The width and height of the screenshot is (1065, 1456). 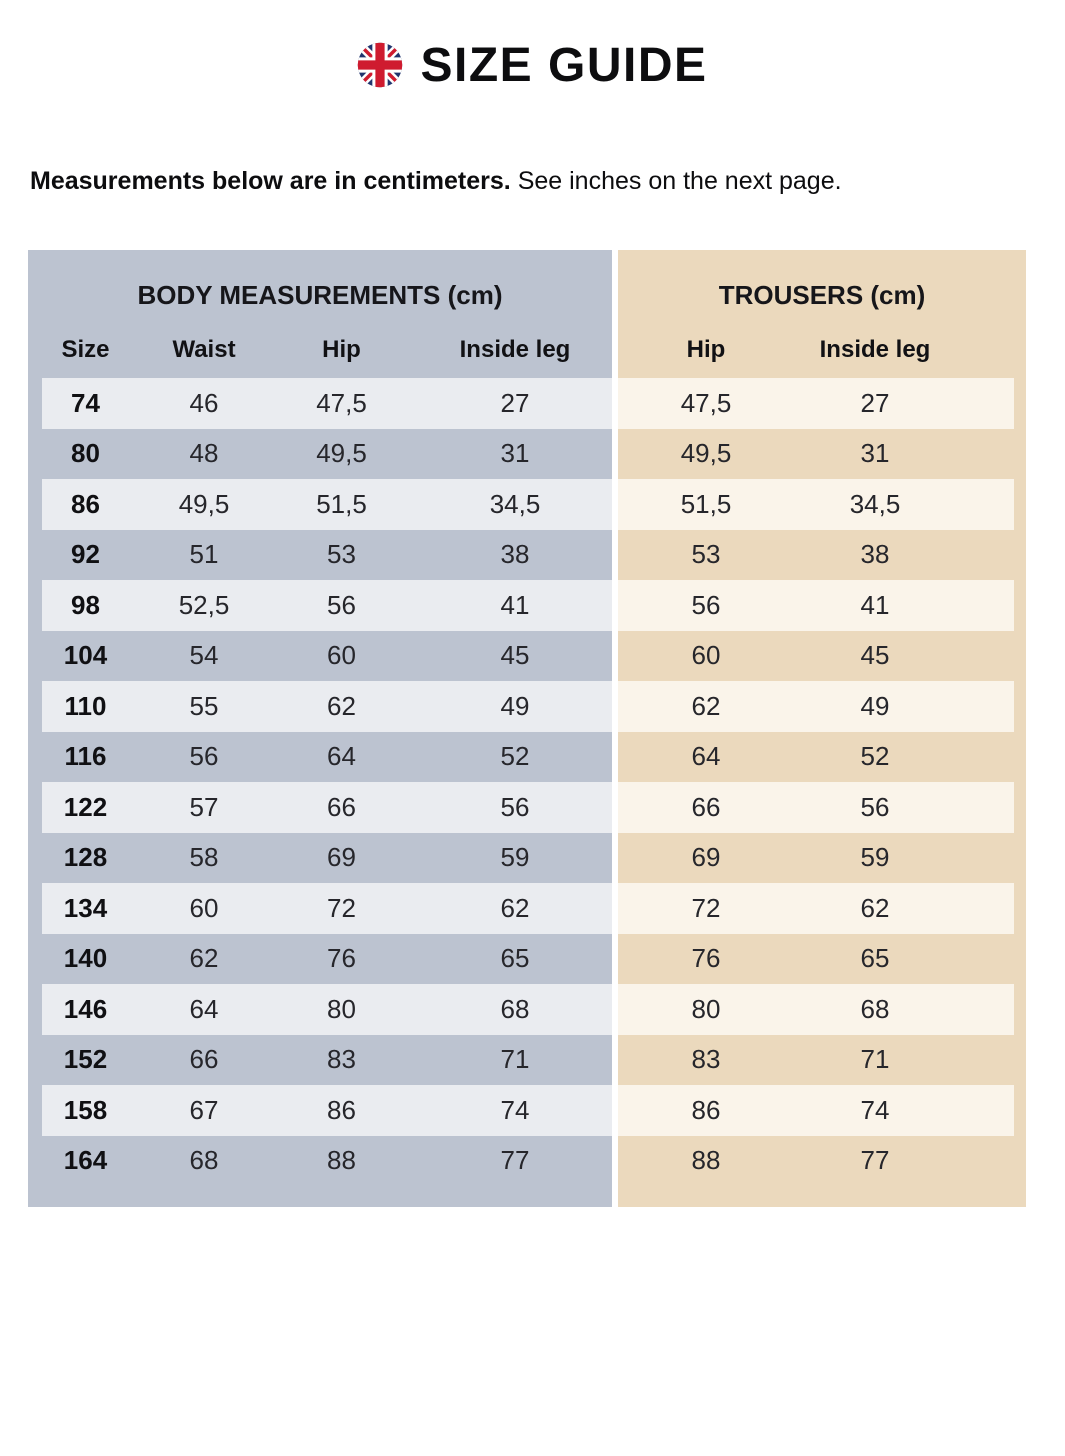 What do you see at coordinates (341, 1059) in the screenshot?
I see `hip-value: 83` at bounding box center [341, 1059].